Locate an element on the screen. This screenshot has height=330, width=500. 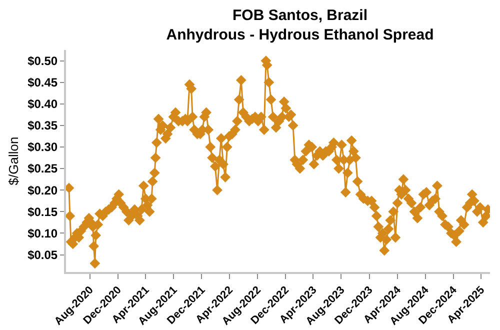
y-tick-label: $0.10 is located at coordinates (43, 233).